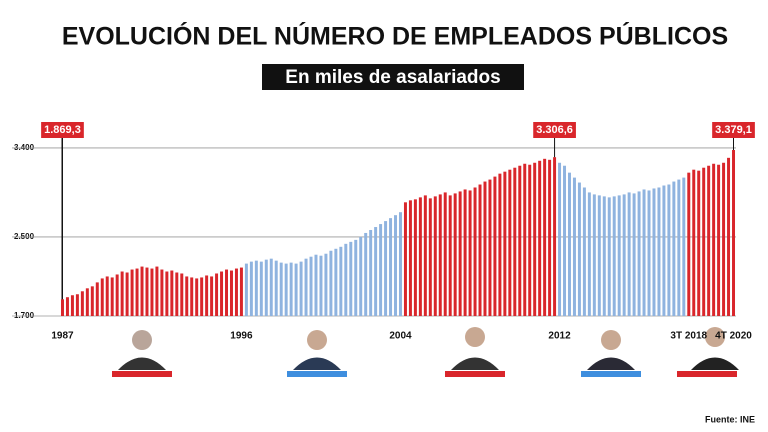  I want to click on source: Fuente: INE, so click(730, 419).